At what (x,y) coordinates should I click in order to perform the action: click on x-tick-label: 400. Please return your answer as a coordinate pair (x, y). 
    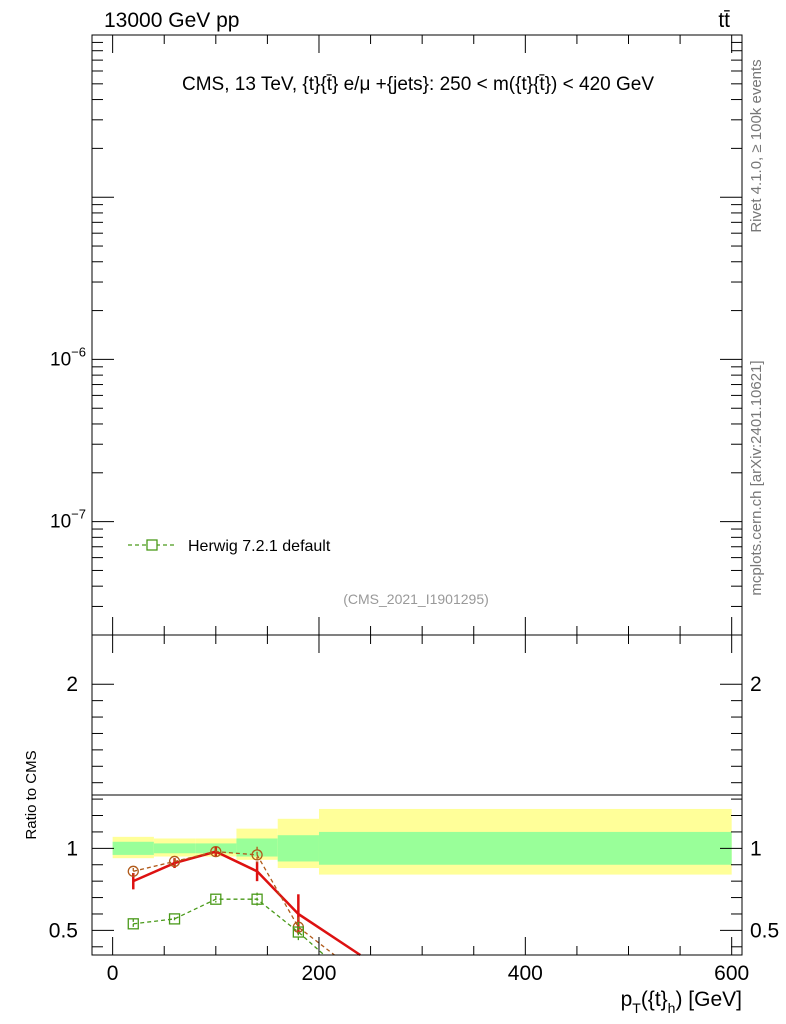
    Looking at the image, I should click on (525, 973).